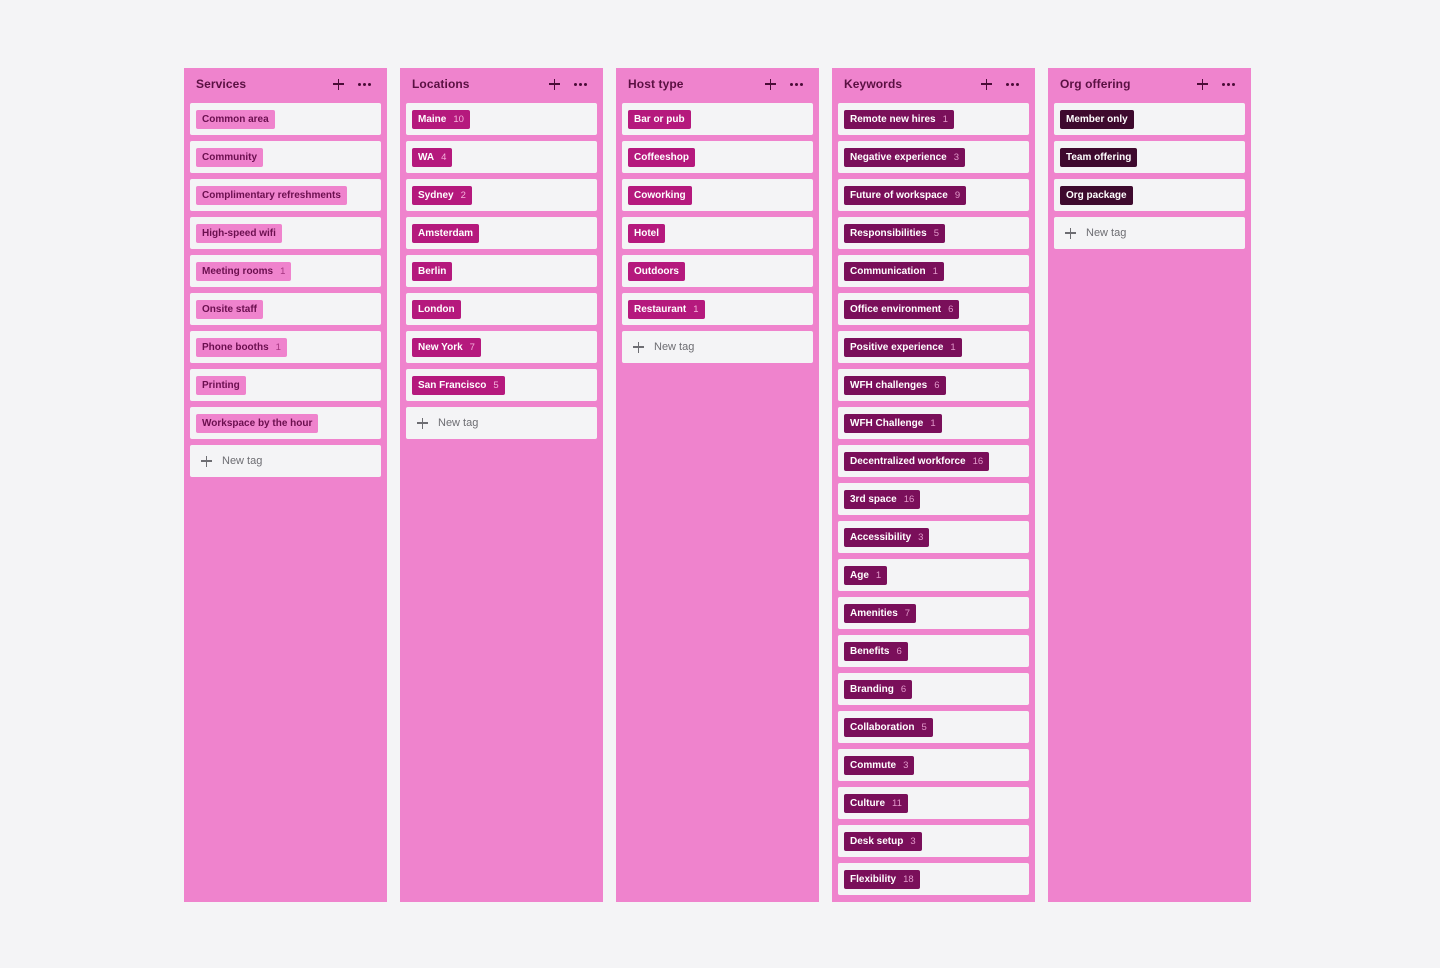  What do you see at coordinates (285, 157) in the screenshot?
I see `tag-card: Community` at bounding box center [285, 157].